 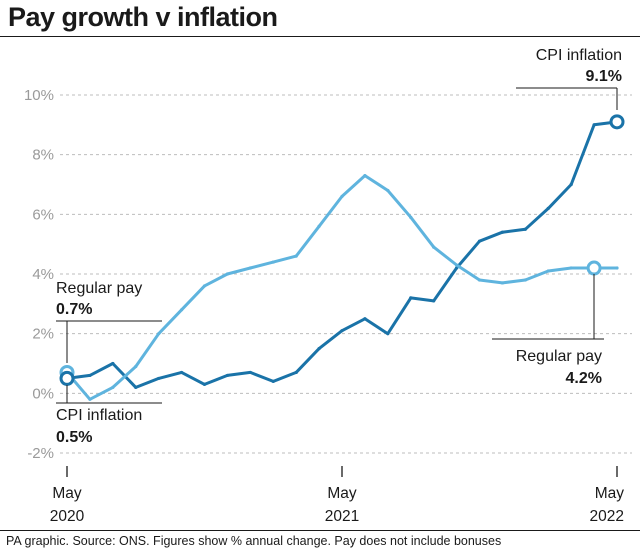 What do you see at coordinates (74, 437) in the screenshot?
I see `cpi-start-value: 0.5%` at bounding box center [74, 437].